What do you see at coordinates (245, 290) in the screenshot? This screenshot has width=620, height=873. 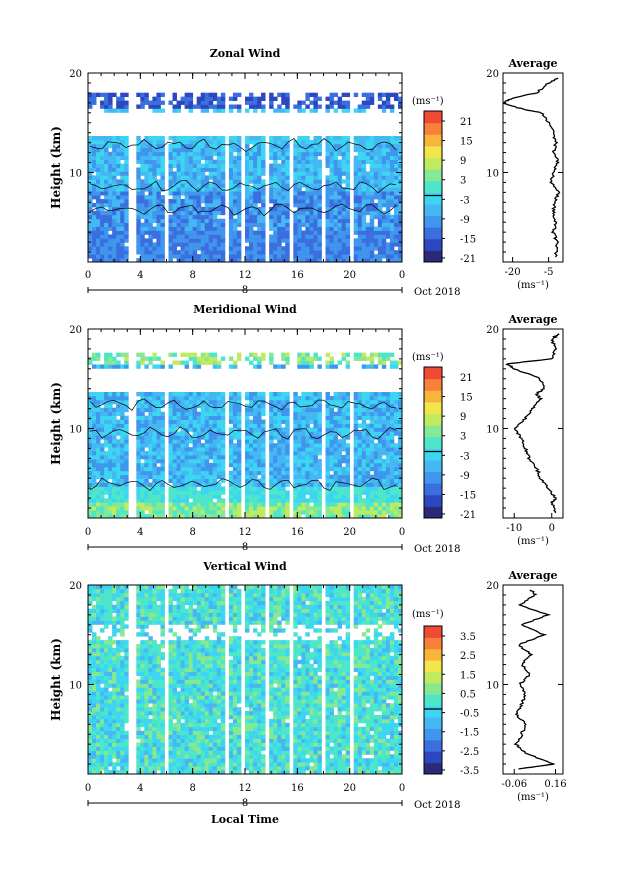 I see `date-tick-label: 8` at bounding box center [245, 290].